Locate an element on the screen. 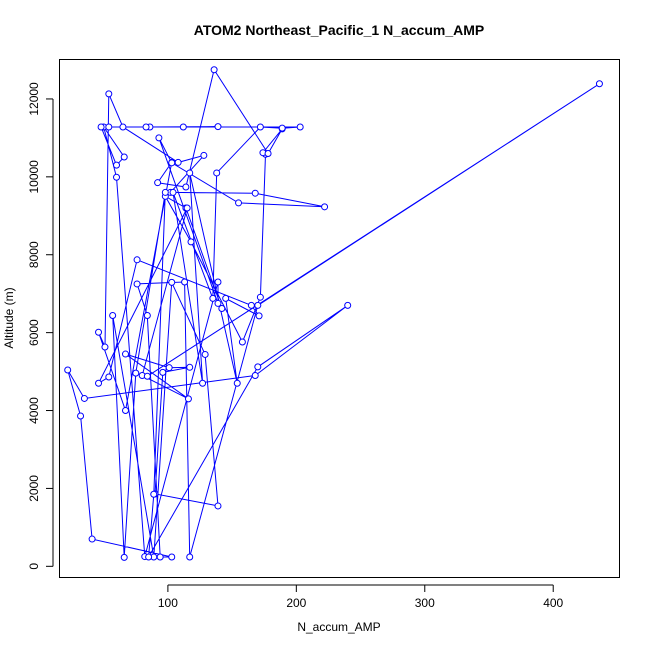  y-tick-label: 8000 is located at coordinates (34, 254).